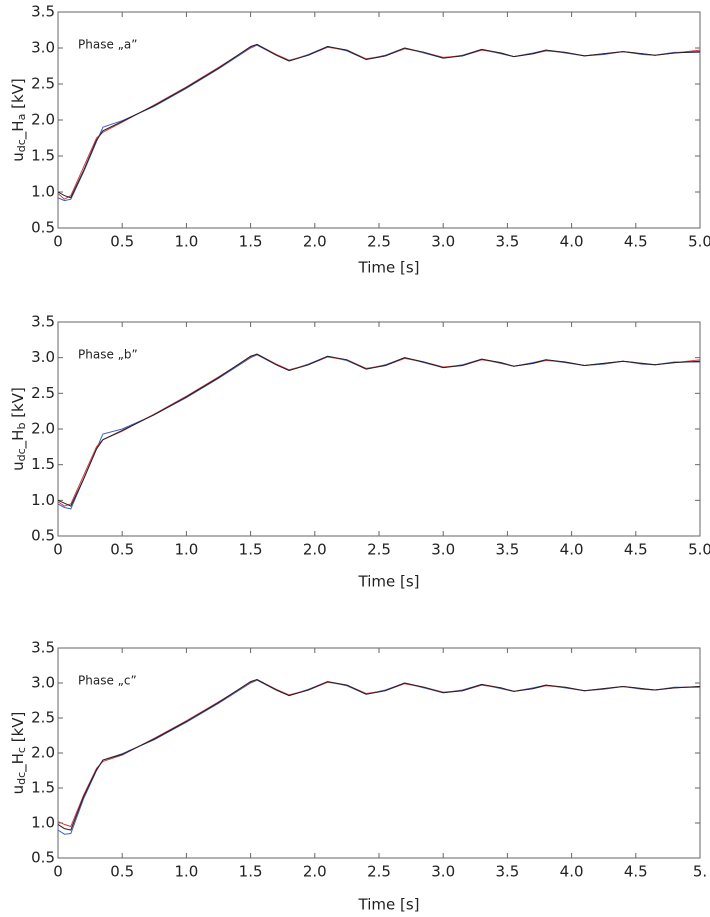 The image size is (710, 917). What do you see at coordinates (21, 750) in the screenshot?
I see `y-label-part: c` at bounding box center [21, 750].